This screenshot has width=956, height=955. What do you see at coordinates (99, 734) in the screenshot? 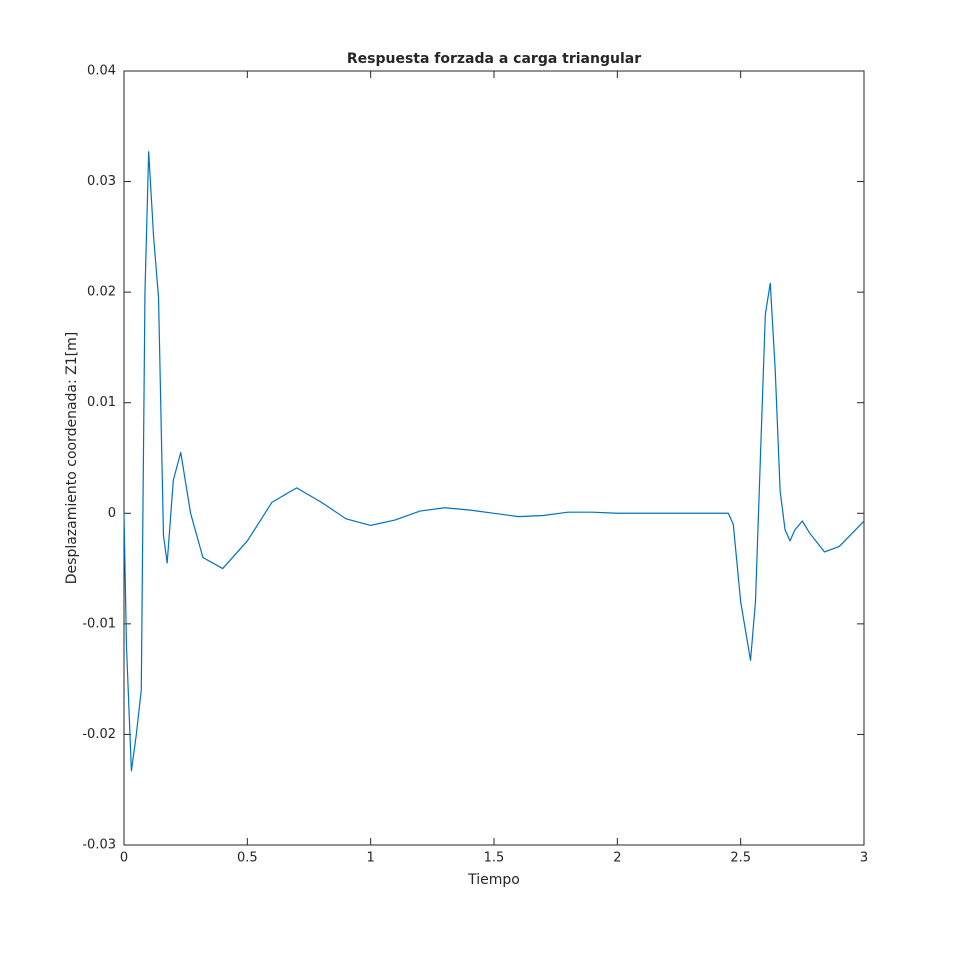
I see `y-tick-label: -0.02` at bounding box center [99, 734].